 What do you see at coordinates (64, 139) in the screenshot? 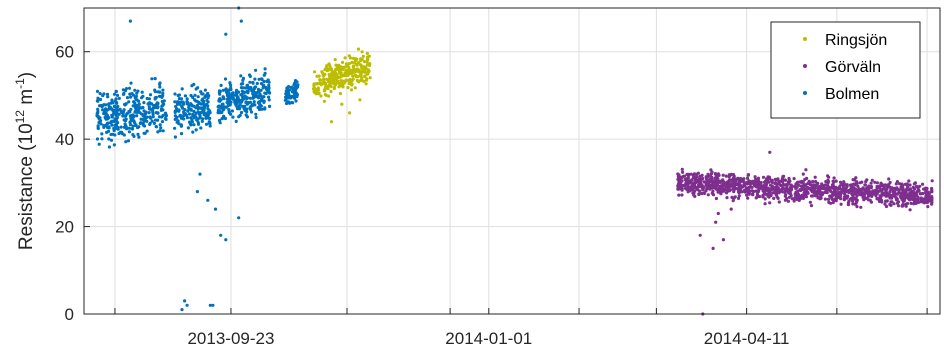
I see `y-tick-label: 40` at bounding box center [64, 139].